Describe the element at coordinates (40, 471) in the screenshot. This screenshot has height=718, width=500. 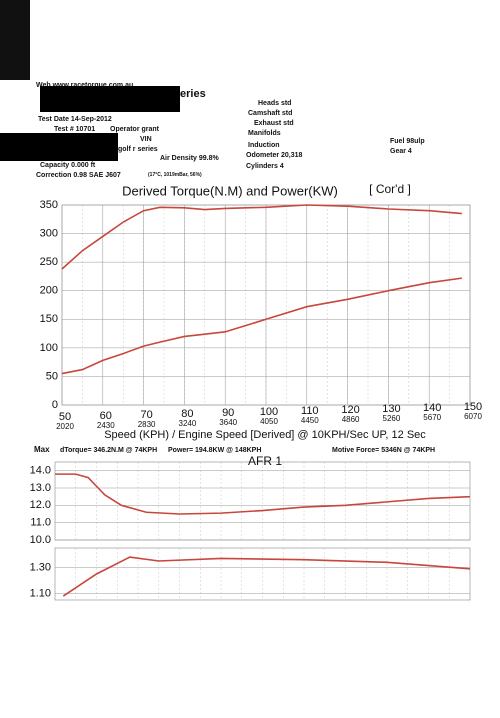
I see `y-tick-label: 14.0` at that location.